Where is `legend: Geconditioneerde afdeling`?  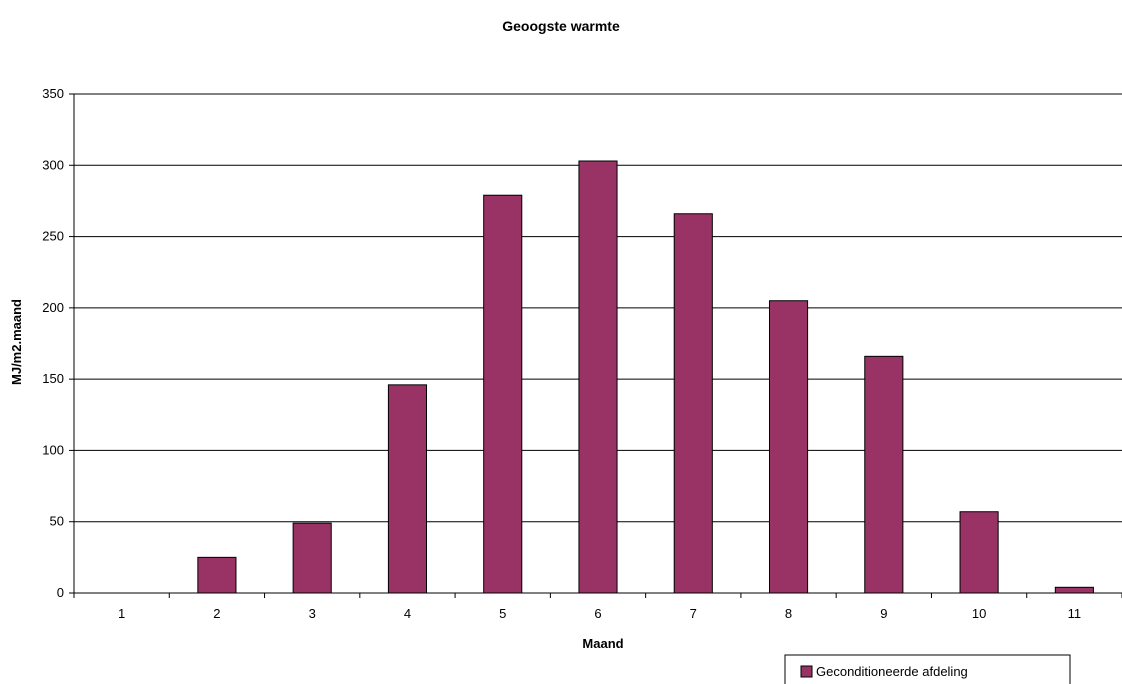 legend: Geconditioneerde afdeling is located at coordinates (927, 669).